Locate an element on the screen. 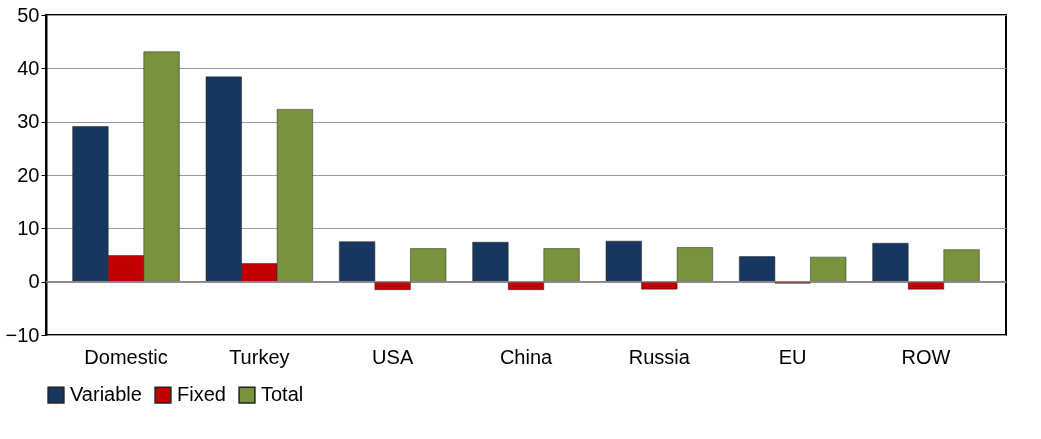 The width and height of the screenshot is (1041, 439). y-tick-label: 0 is located at coordinates (34, 281).